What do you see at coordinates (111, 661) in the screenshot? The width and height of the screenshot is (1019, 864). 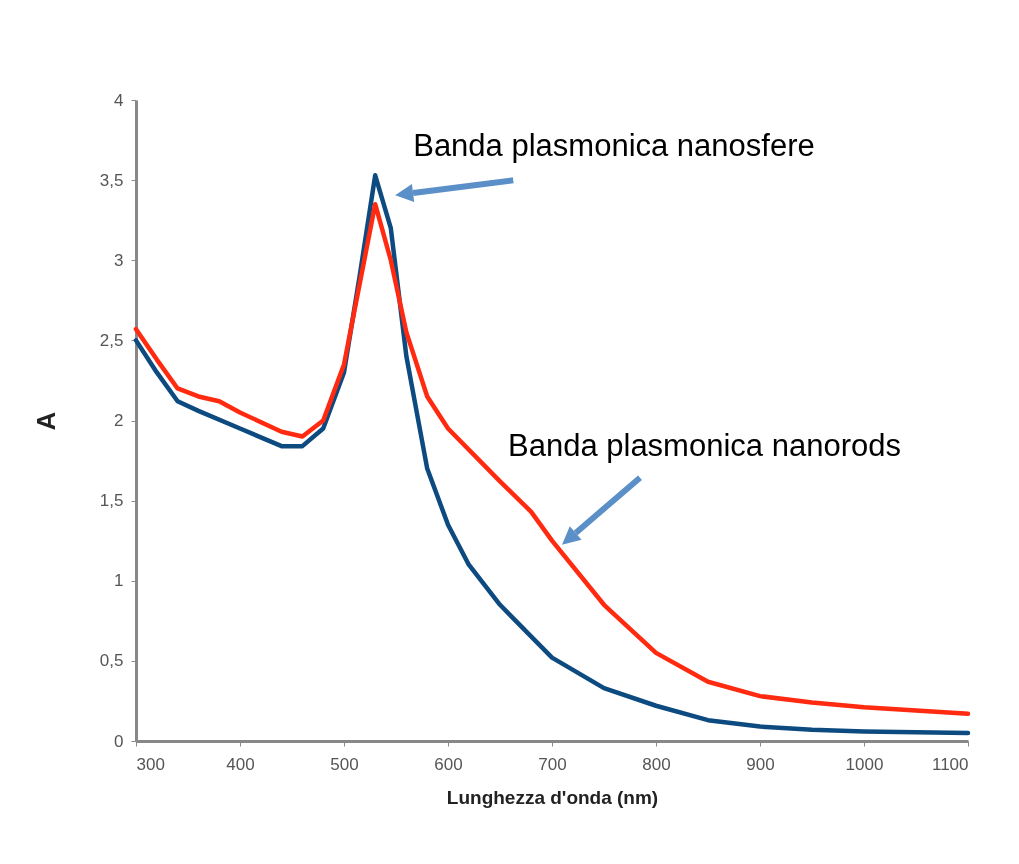 I see `y-tick-label: 0,5` at bounding box center [111, 661].